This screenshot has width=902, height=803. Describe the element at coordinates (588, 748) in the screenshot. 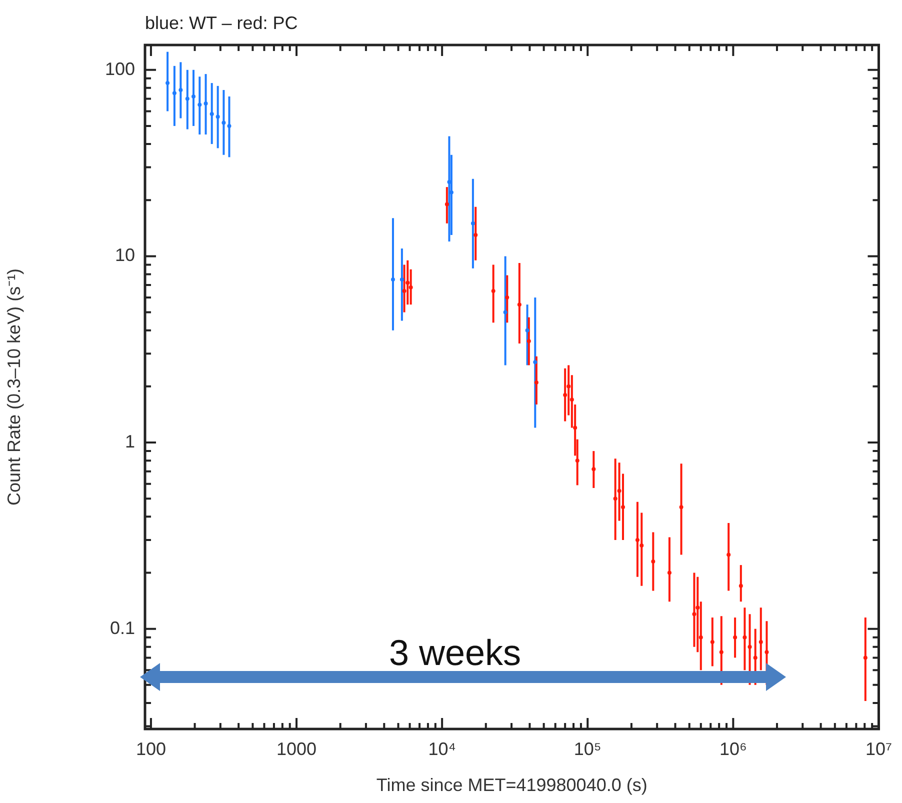

I see `x-tick-label: 10⁵` at that location.